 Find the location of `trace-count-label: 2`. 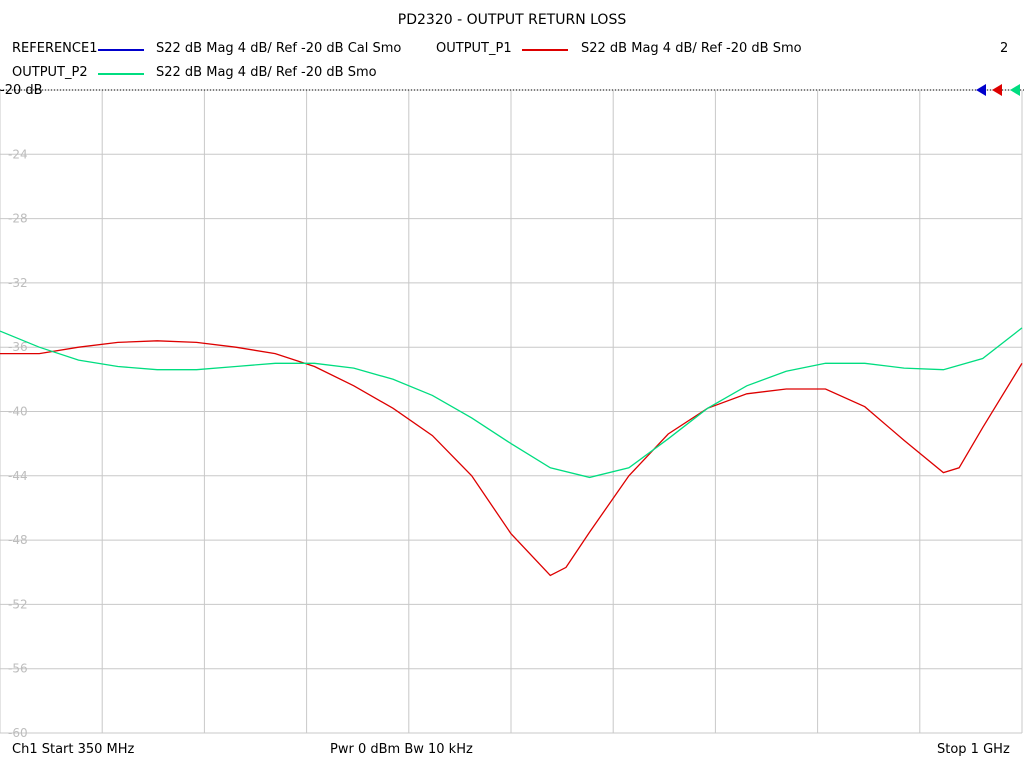

trace-count-label: 2 is located at coordinates (1004, 48).